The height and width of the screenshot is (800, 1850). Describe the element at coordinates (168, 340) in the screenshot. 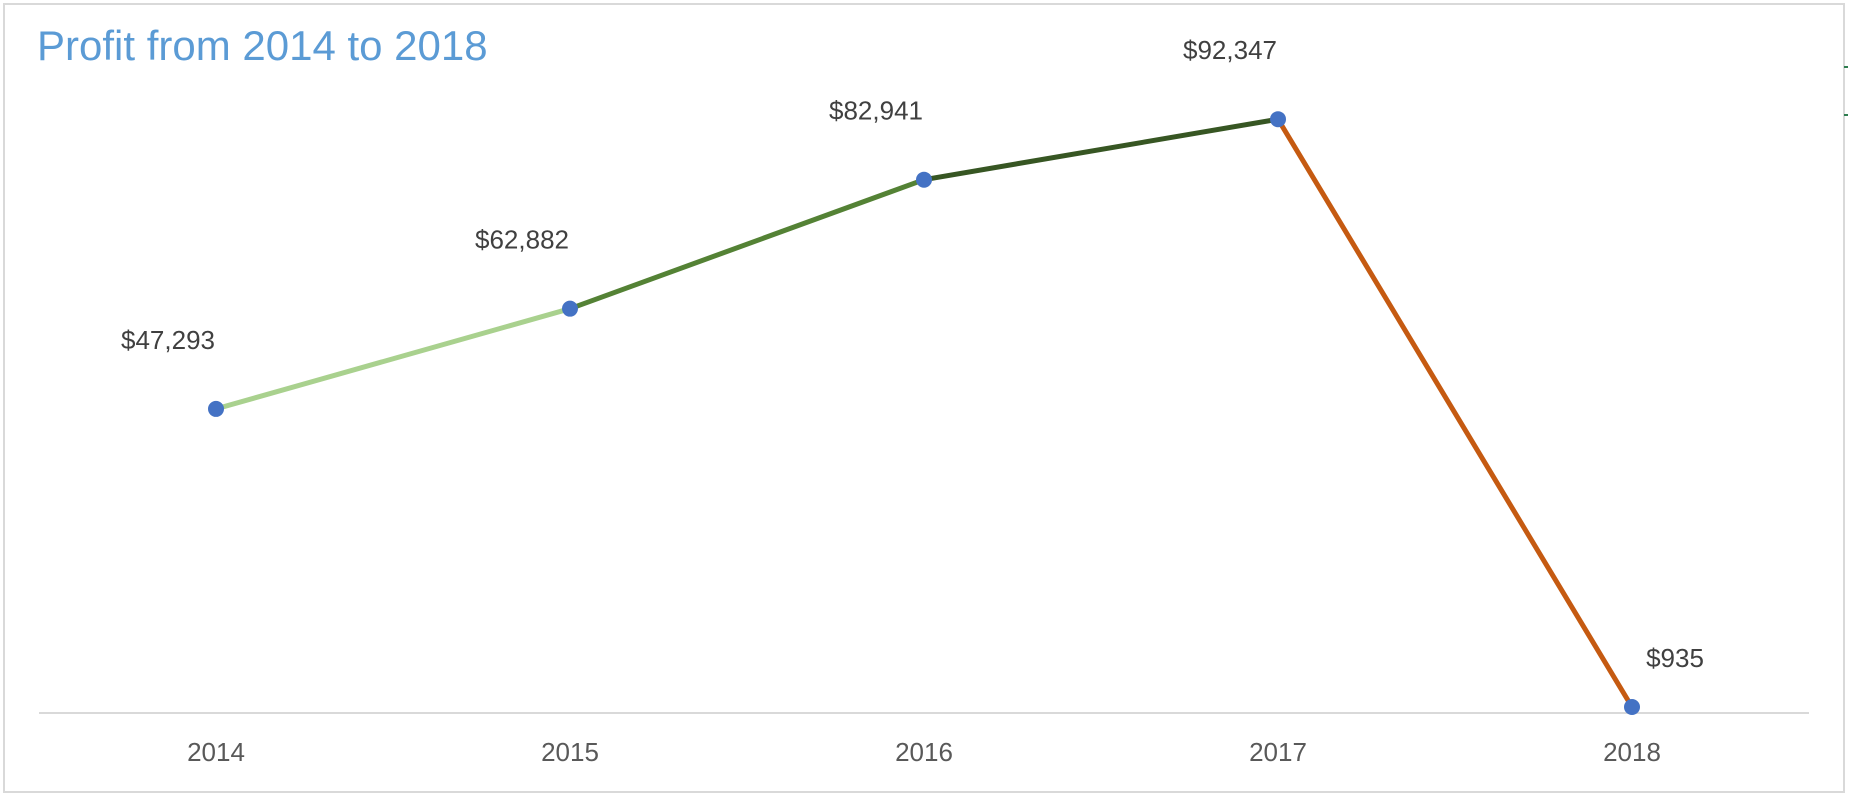

I see `data-label-2014: $47,293` at that location.